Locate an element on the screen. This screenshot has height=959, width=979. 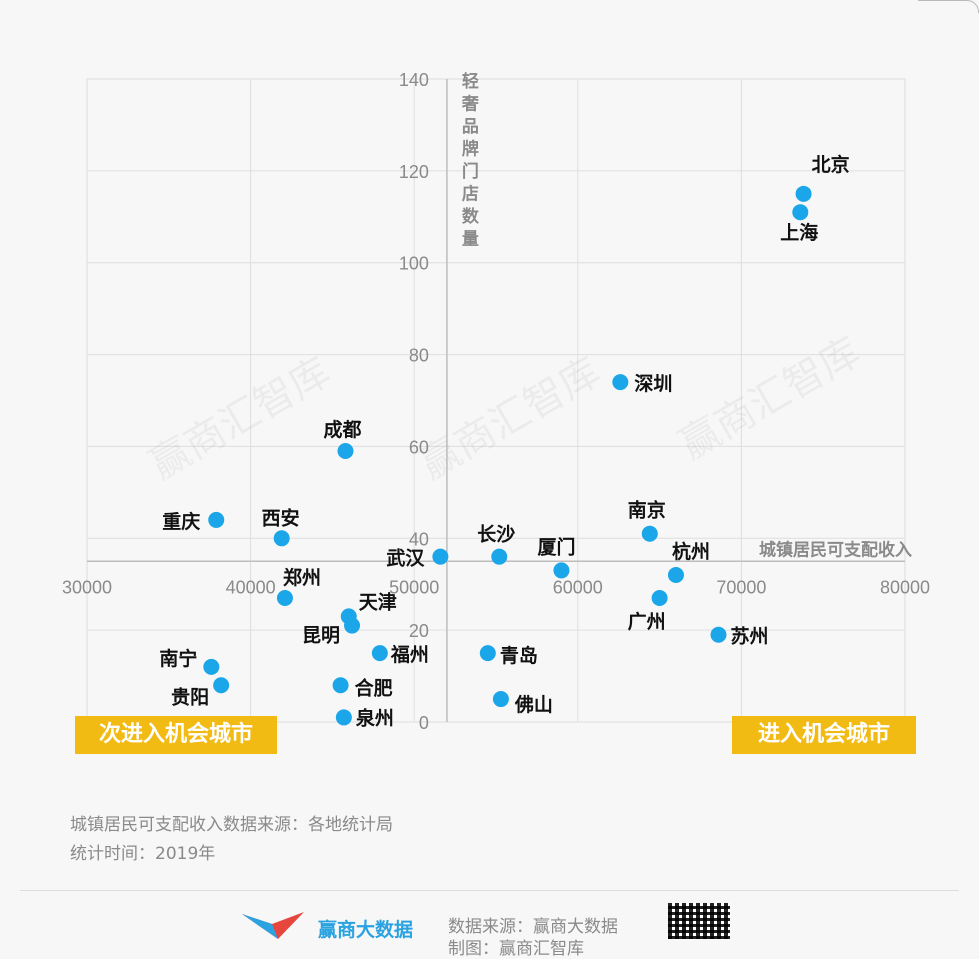
footer-source: 数据来源：赢商大数据 is located at coordinates (533, 927).